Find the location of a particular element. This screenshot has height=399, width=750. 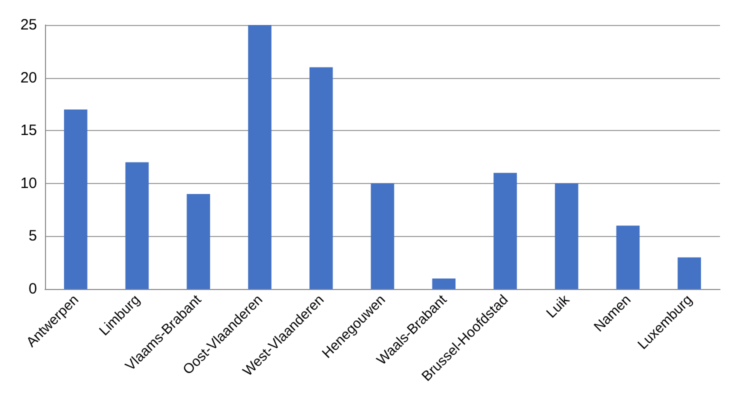

y-tick-label: 20 is located at coordinates (28, 77).